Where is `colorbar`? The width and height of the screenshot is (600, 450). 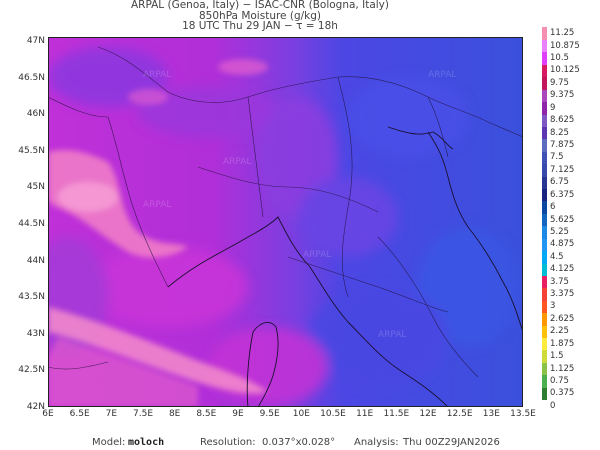
colorbar is located at coordinates (544, 220).